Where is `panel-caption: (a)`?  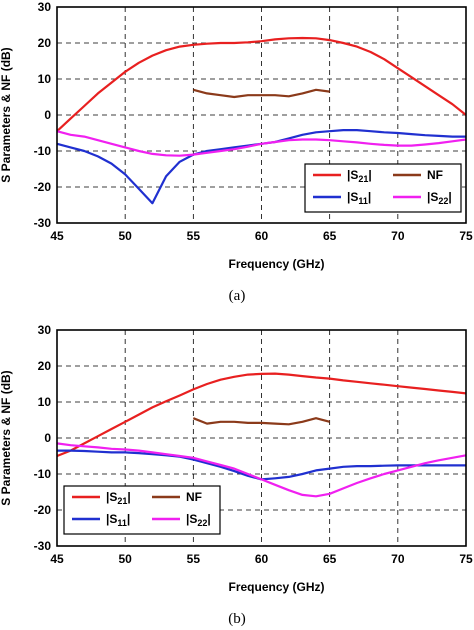 panel-caption: (a) is located at coordinates (237, 296).